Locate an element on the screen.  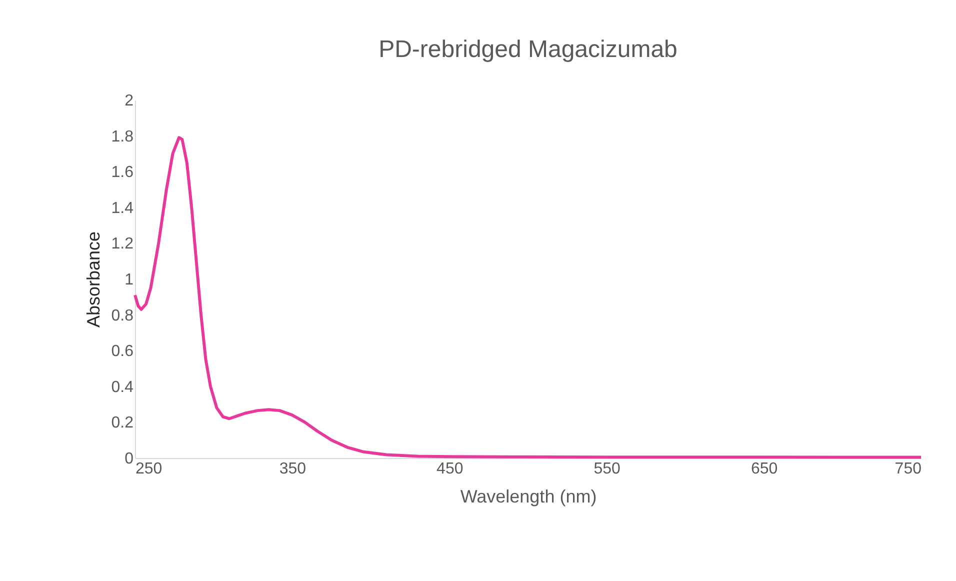
x-tick-label: 750 is located at coordinates (908, 469).